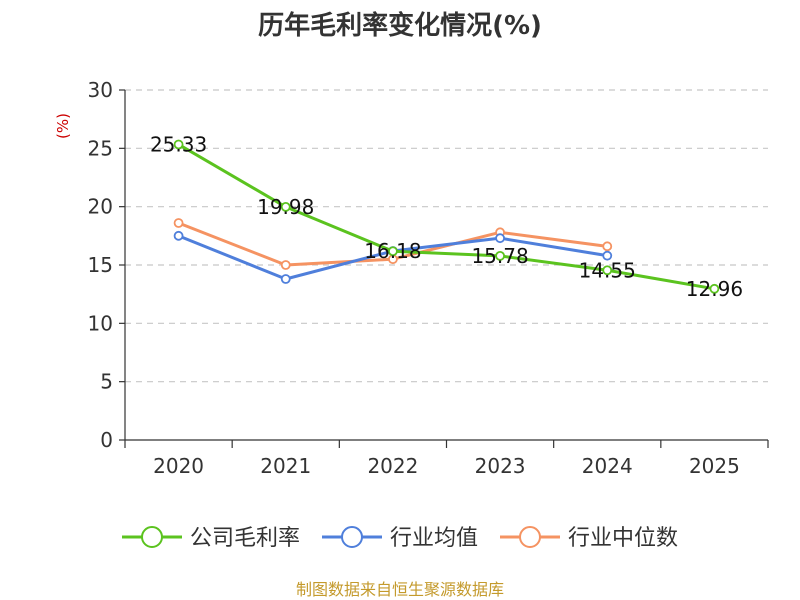 The height and width of the screenshot is (600, 800). Describe the element at coordinates (100, 207) in the screenshot. I see `y-tick-label: 20` at that location.